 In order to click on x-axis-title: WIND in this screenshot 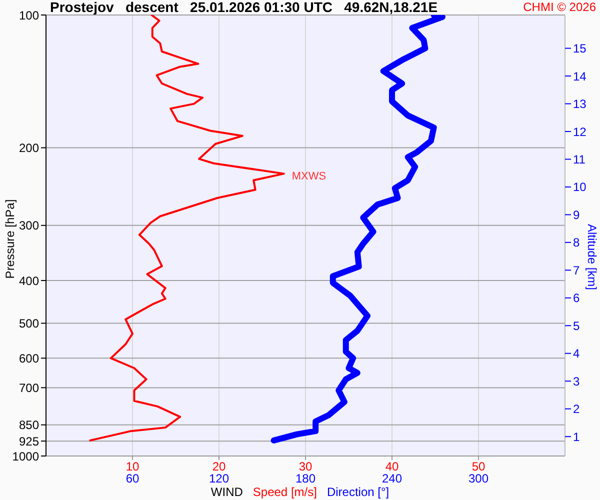, I will do `click(226, 492)`.